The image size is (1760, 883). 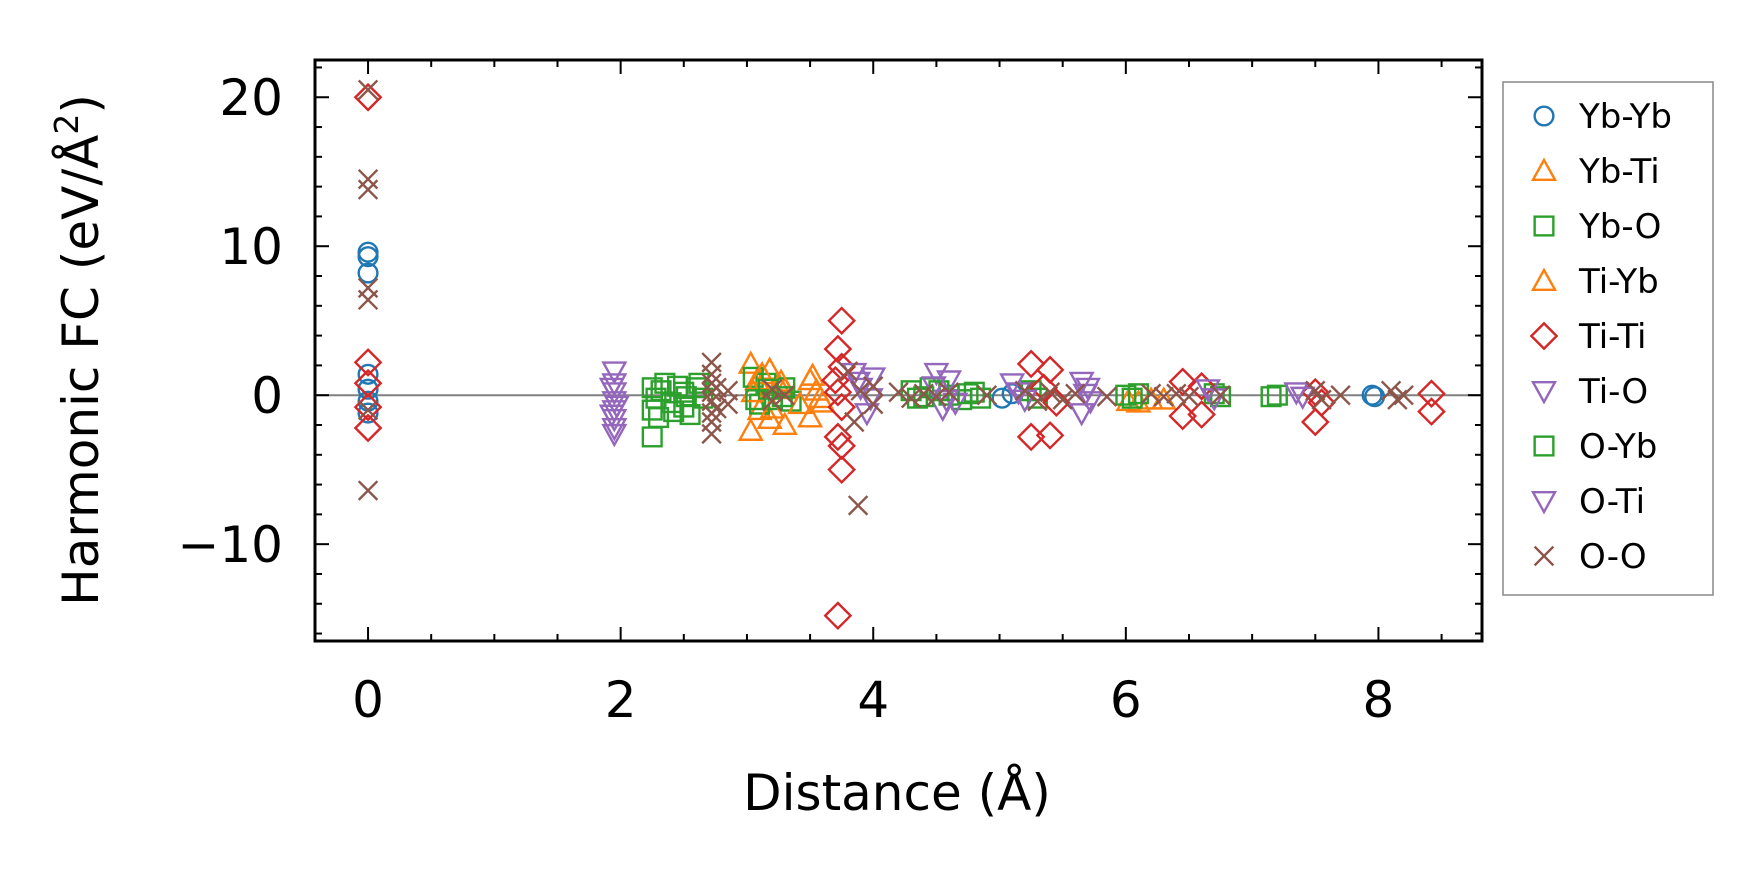 I want to click on y-axis-label-superscript: 2, so click(x=66, y=124).